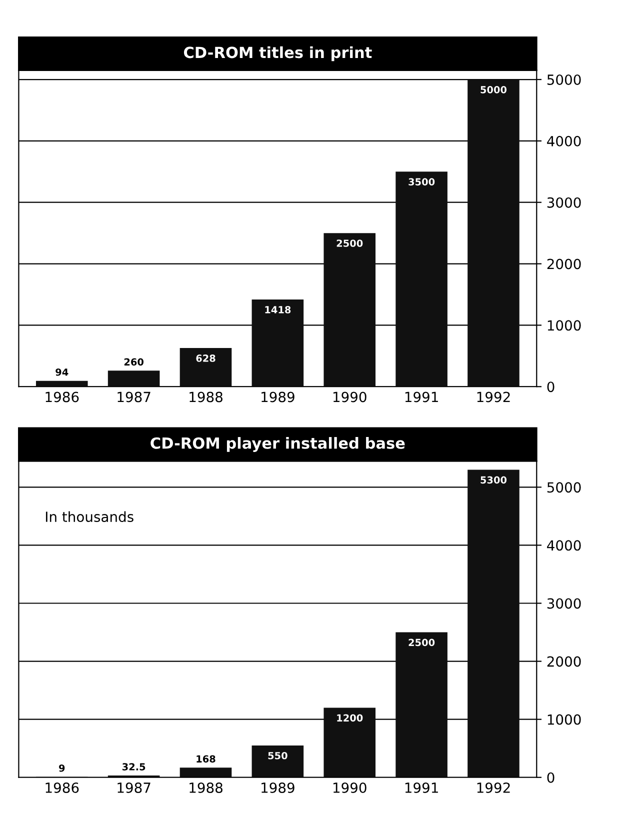 This screenshot has height=827, width=624. What do you see at coordinates (421, 182) in the screenshot?
I see `data-label: 3500` at bounding box center [421, 182].